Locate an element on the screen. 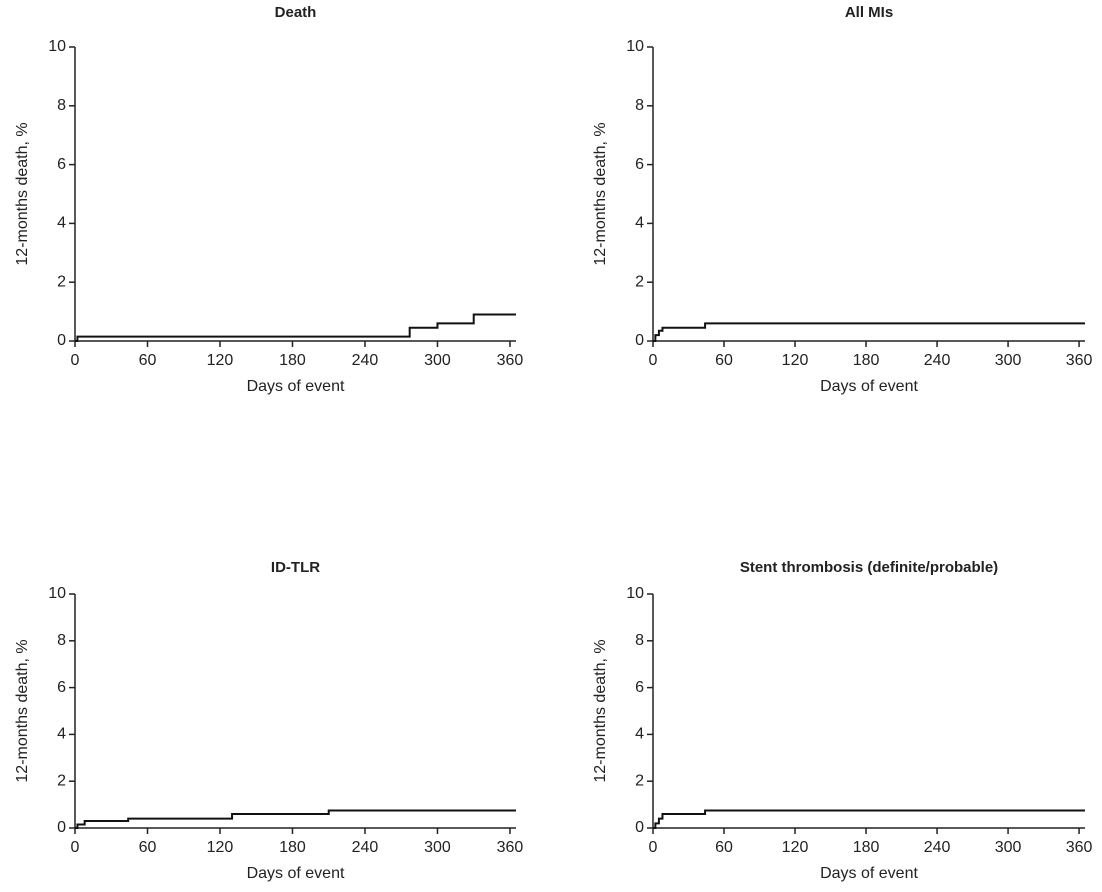  chart-title: ID-TLR is located at coordinates (295, 567).